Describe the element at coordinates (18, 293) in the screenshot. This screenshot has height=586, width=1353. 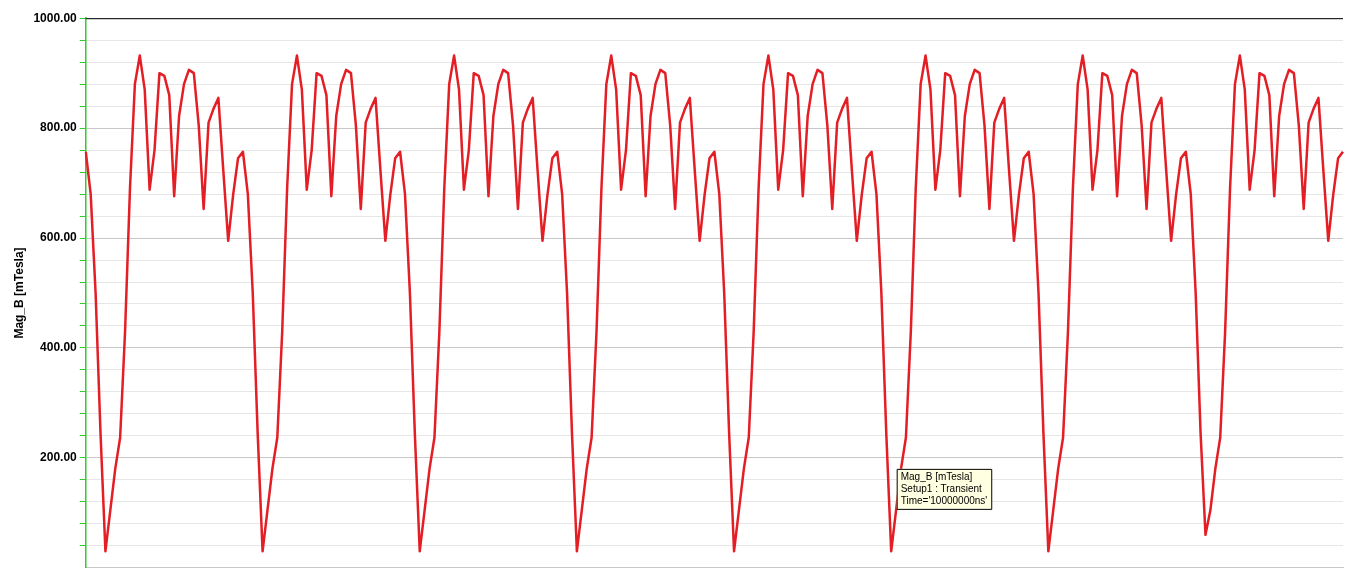
I see `y-axis-title: Mag_B [mTesla]` at that location.